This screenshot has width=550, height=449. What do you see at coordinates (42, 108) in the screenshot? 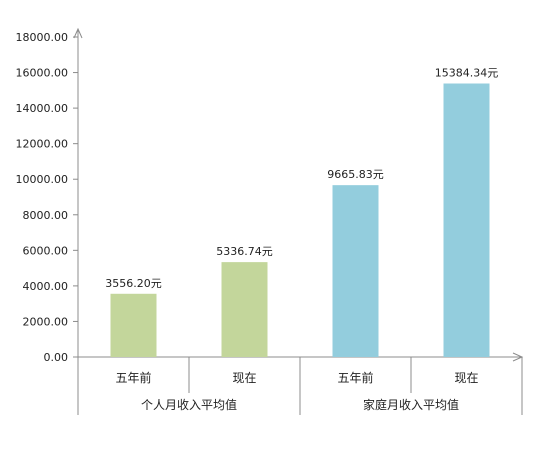
I see `y-tick-label: 14000.00` at bounding box center [42, 108].